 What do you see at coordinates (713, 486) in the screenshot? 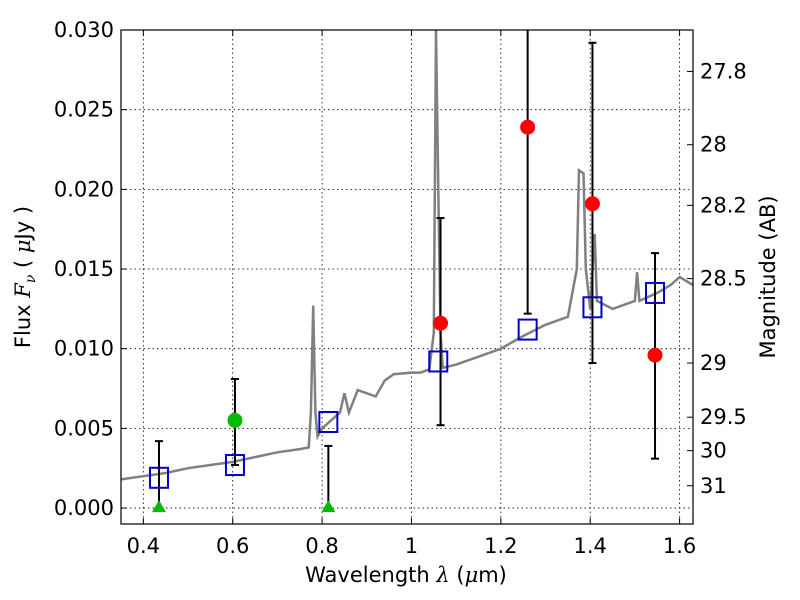
I see `magnitude-tick-label: 31` at bounding box center [713, 486].